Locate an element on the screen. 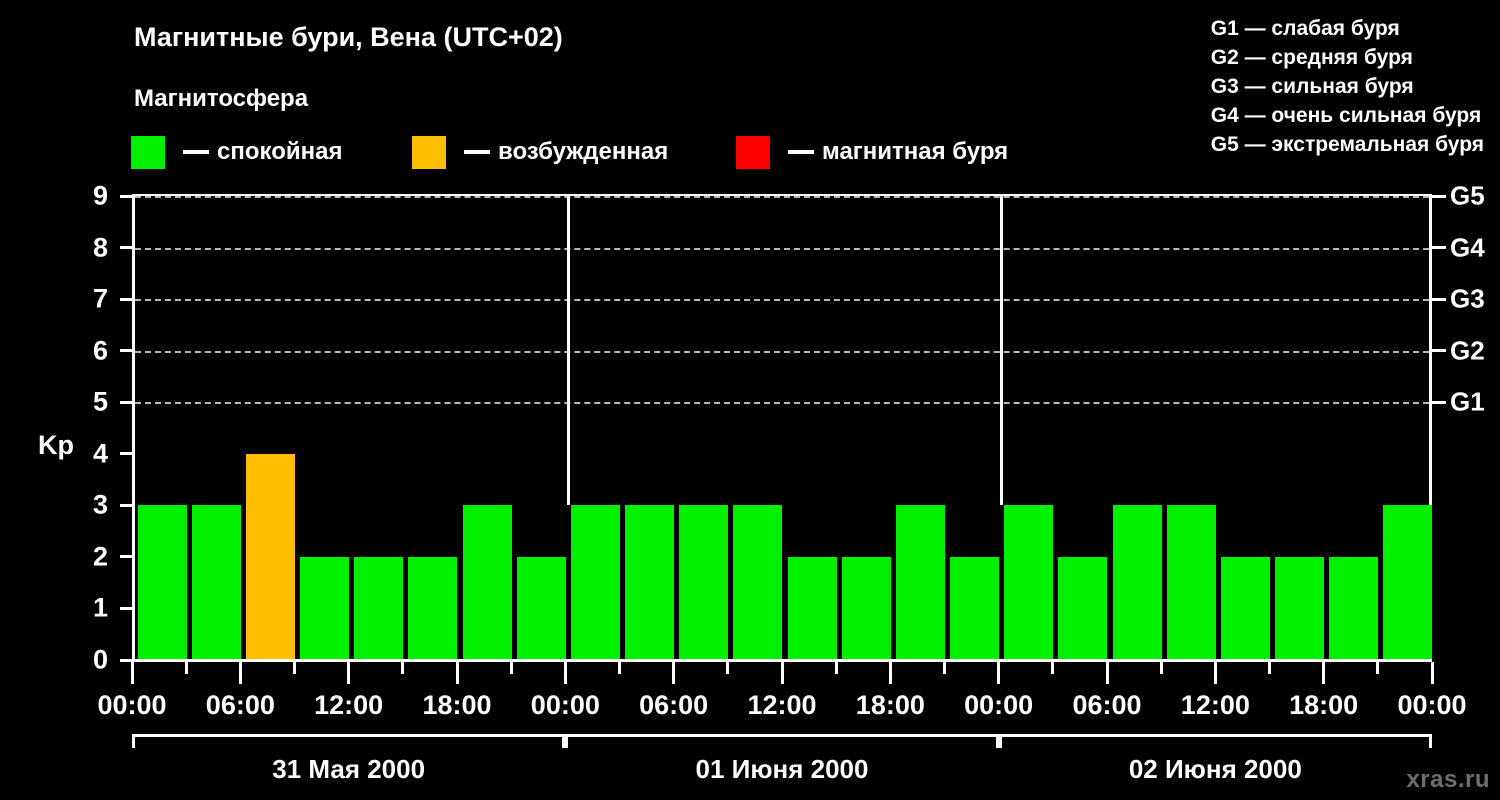 This screenshot has width=1500, height=800. y-tick-label-9: 9 is located at coordinates (100, 195).